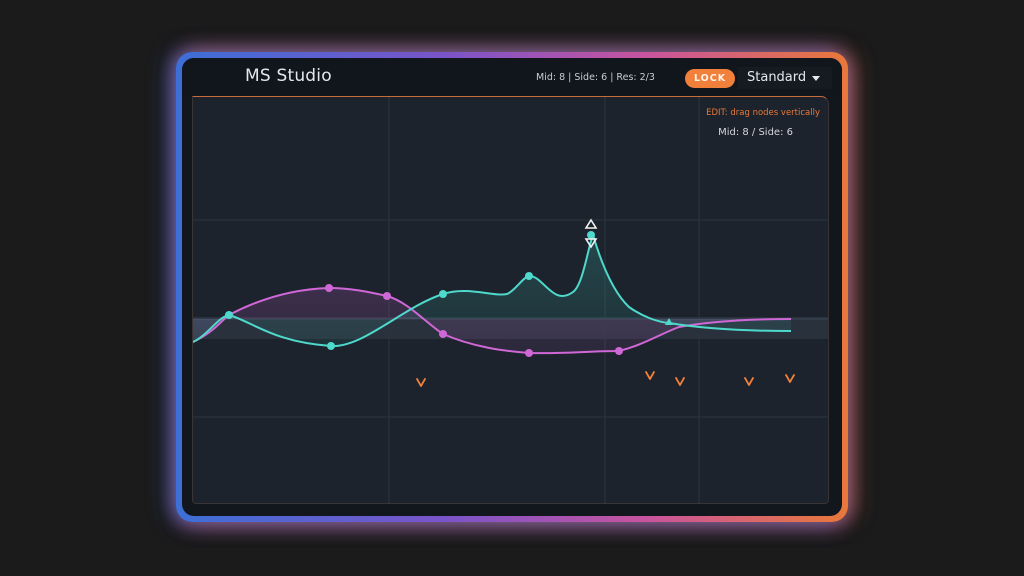  Describe the element at coordinates (755, 132) in the screenshot. I see `node-count-readout: Mid: 8 / Side: 6` at that location.